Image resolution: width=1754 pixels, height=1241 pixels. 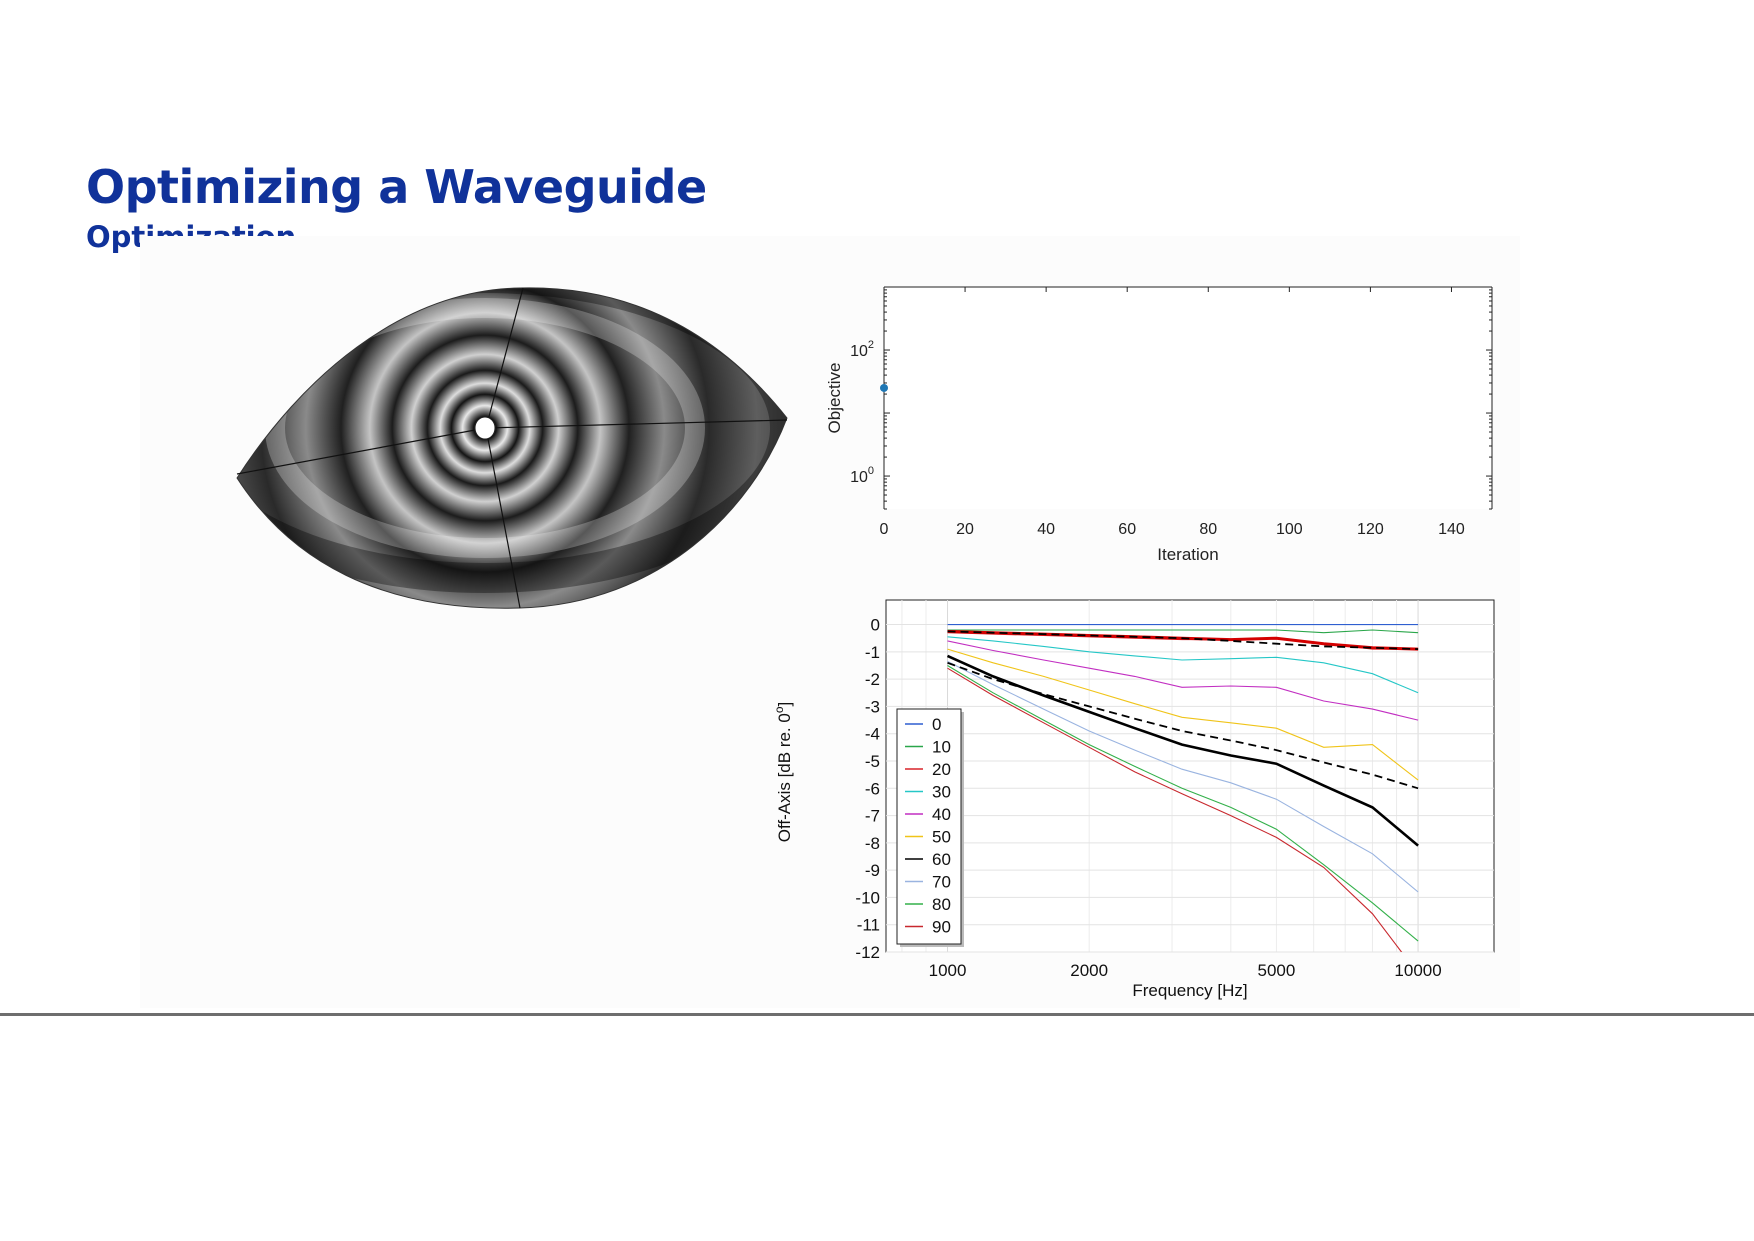 I want to click on plot2-xtick-label: 5000, so click(x=1277, y=970).